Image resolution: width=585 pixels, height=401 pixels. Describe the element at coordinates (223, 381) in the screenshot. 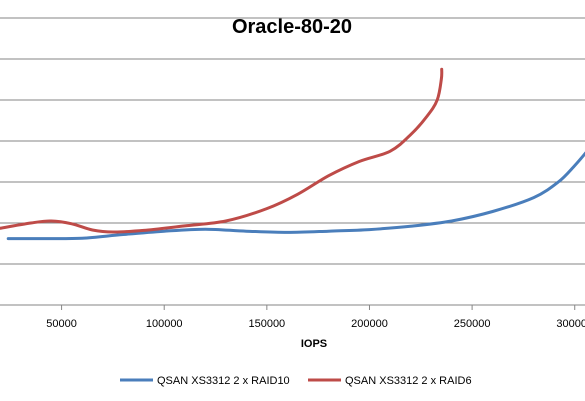

I see `legend-label-1: QSAN XS3312 2 x RAID10` at that location.